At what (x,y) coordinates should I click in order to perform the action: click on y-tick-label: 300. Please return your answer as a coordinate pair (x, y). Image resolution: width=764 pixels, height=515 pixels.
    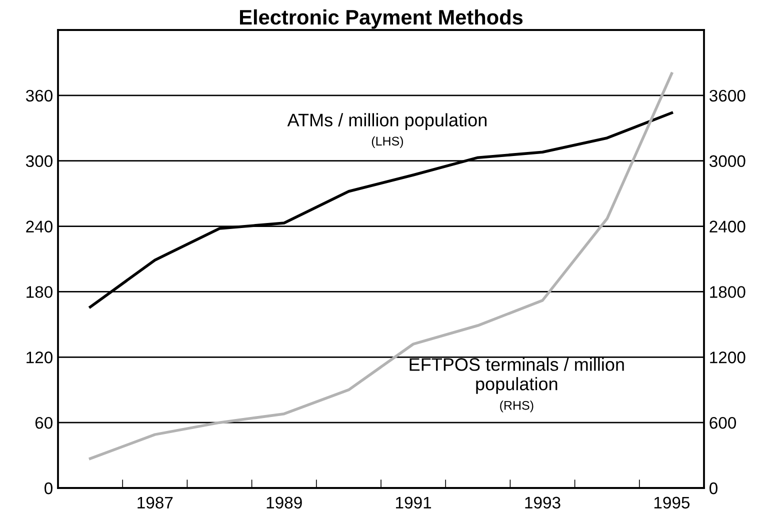
    Looking at the image, I should click on (39, 161).